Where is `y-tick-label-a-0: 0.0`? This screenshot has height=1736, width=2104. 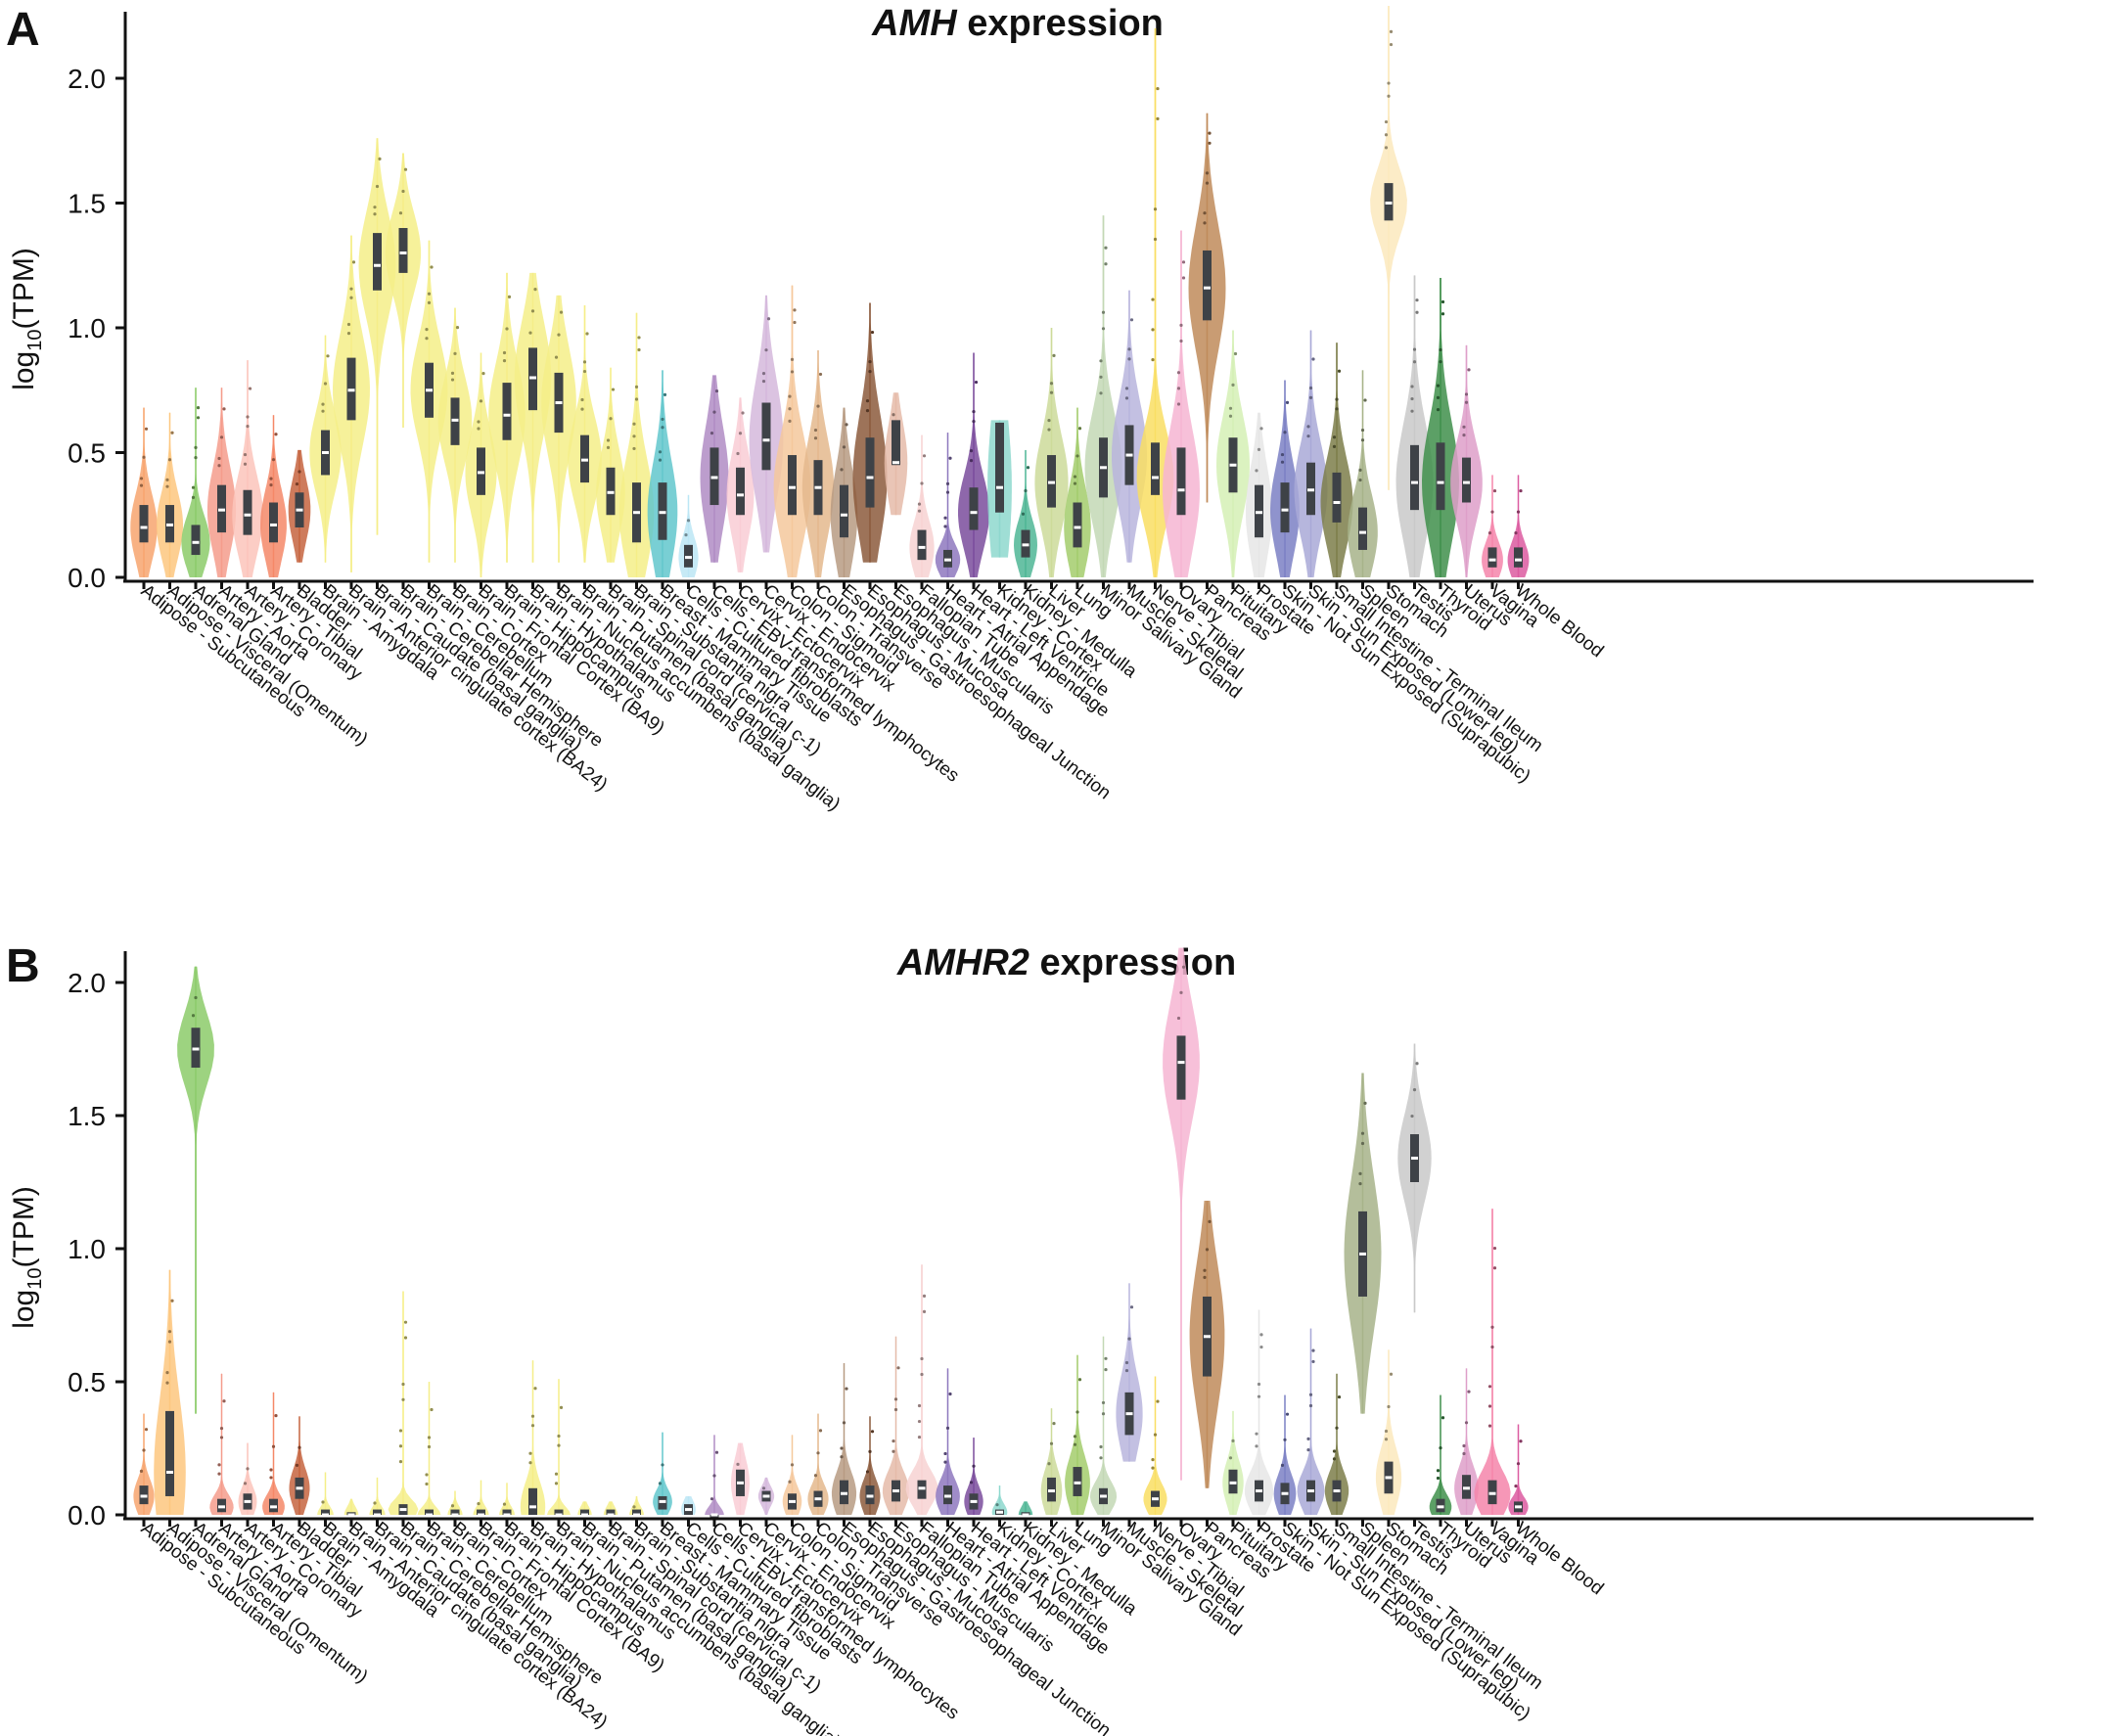 y-tick-label-a-0: 0.0 is located at coordinates (87, 578).